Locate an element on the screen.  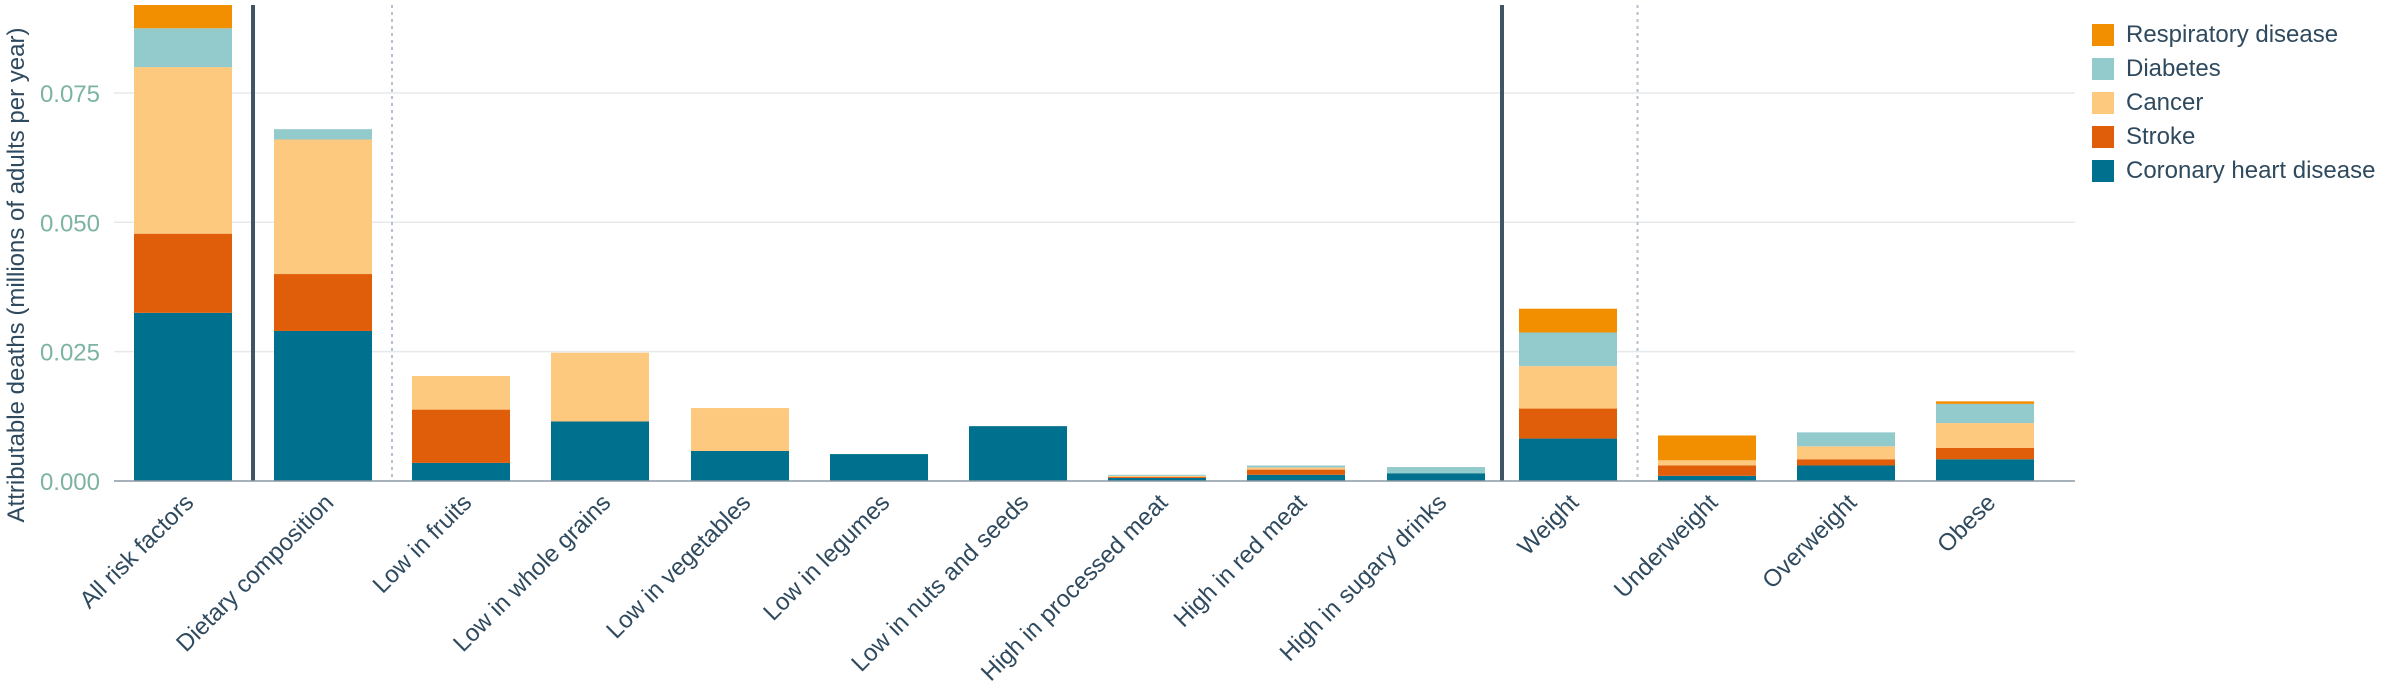
x-tick-label: Low in vegetables is located at coordinates (678, 566).